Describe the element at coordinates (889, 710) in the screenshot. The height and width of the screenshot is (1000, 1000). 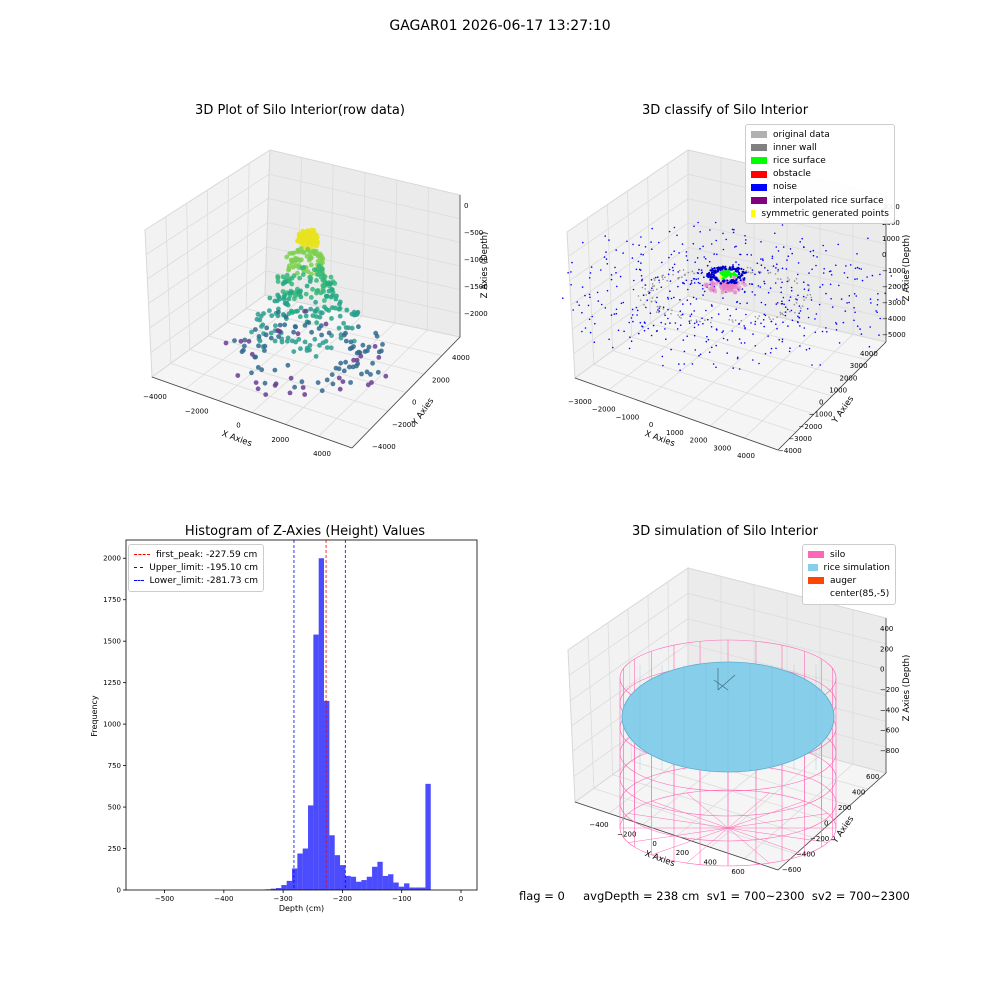
I see `tick-label: −400` at that location.